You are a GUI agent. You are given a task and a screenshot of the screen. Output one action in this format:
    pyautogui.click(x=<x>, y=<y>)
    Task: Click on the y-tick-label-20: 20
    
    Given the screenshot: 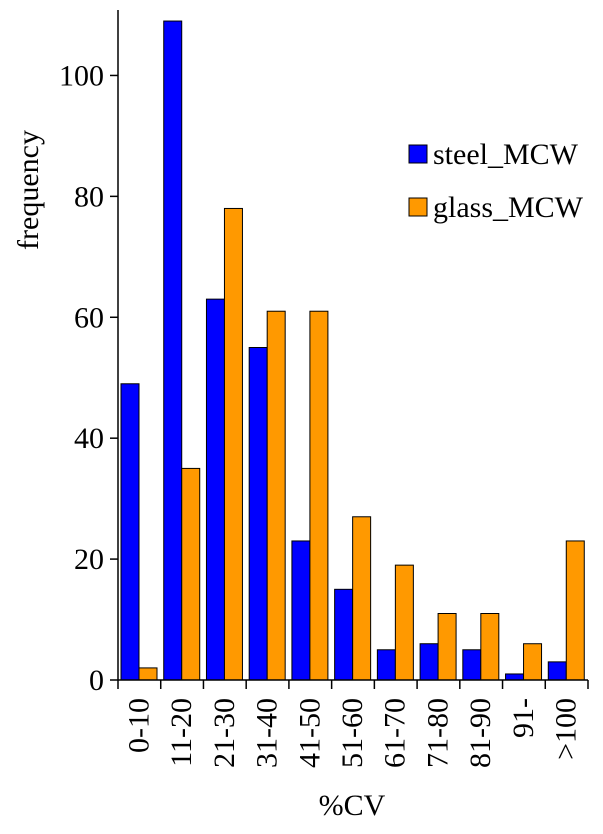 What is the action you would take?
    pyautogui.click(x=89, y=559)
    